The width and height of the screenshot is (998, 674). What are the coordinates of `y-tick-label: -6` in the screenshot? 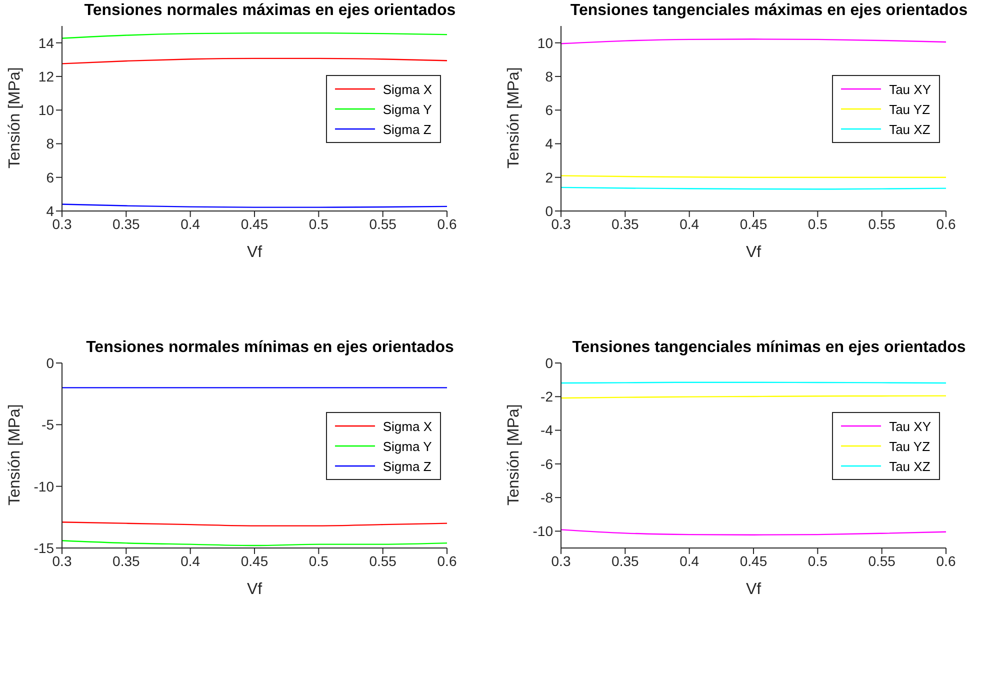 It's located at (547, 464).